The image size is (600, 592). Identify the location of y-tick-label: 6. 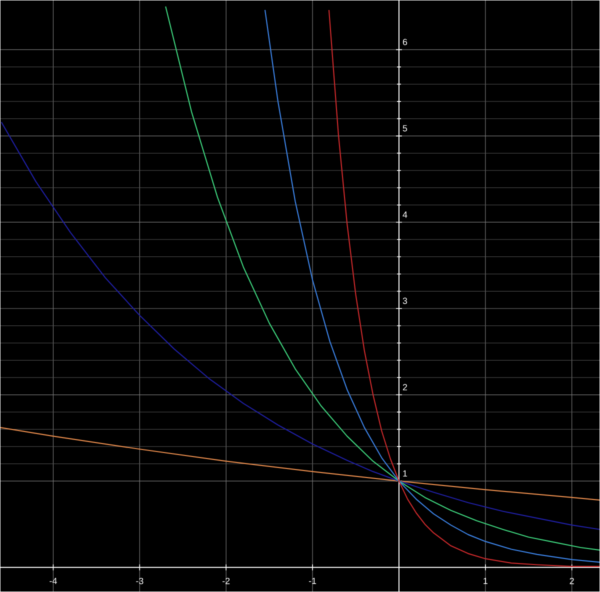
(405, 42).